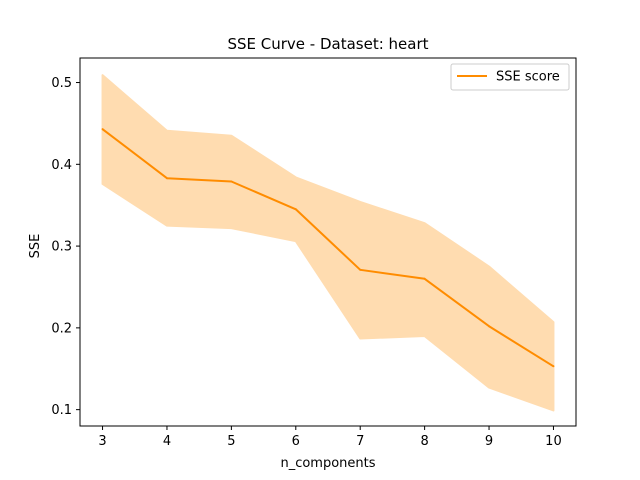 The width and height of the screenshot is (640, 480). What do you see at coordinates (61, 247) in the screenshot?
I see `y-tick-label: 0.3` at bounding box center [61, 247].